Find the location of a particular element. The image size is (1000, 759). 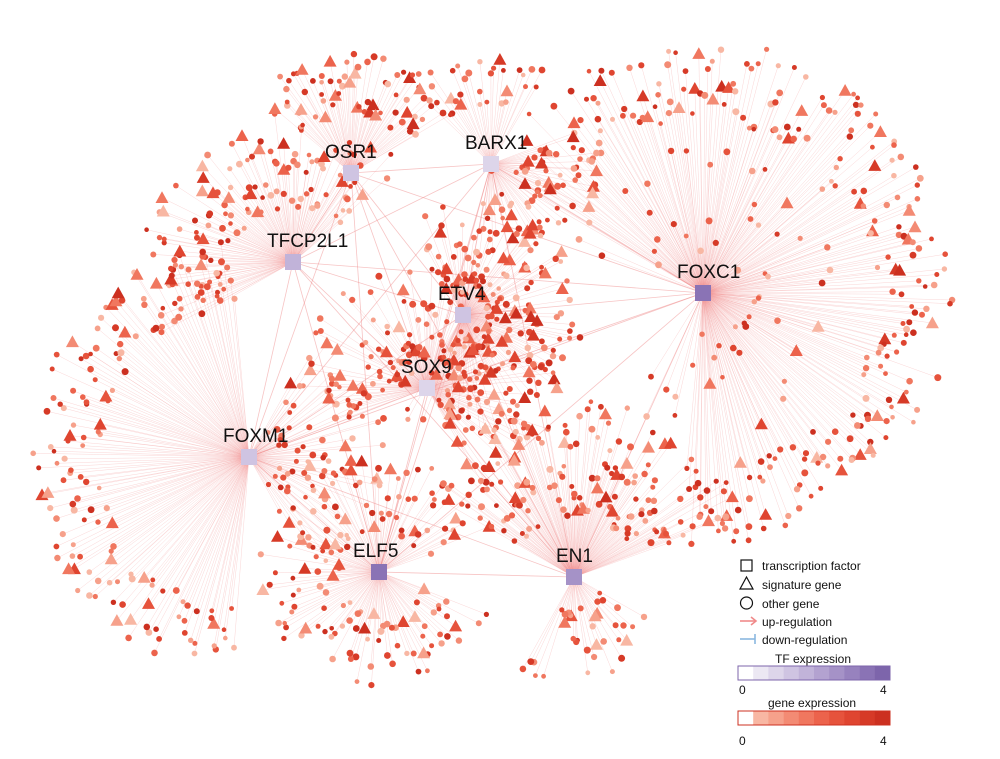

tf-edge is located at coordinates (477, 239).